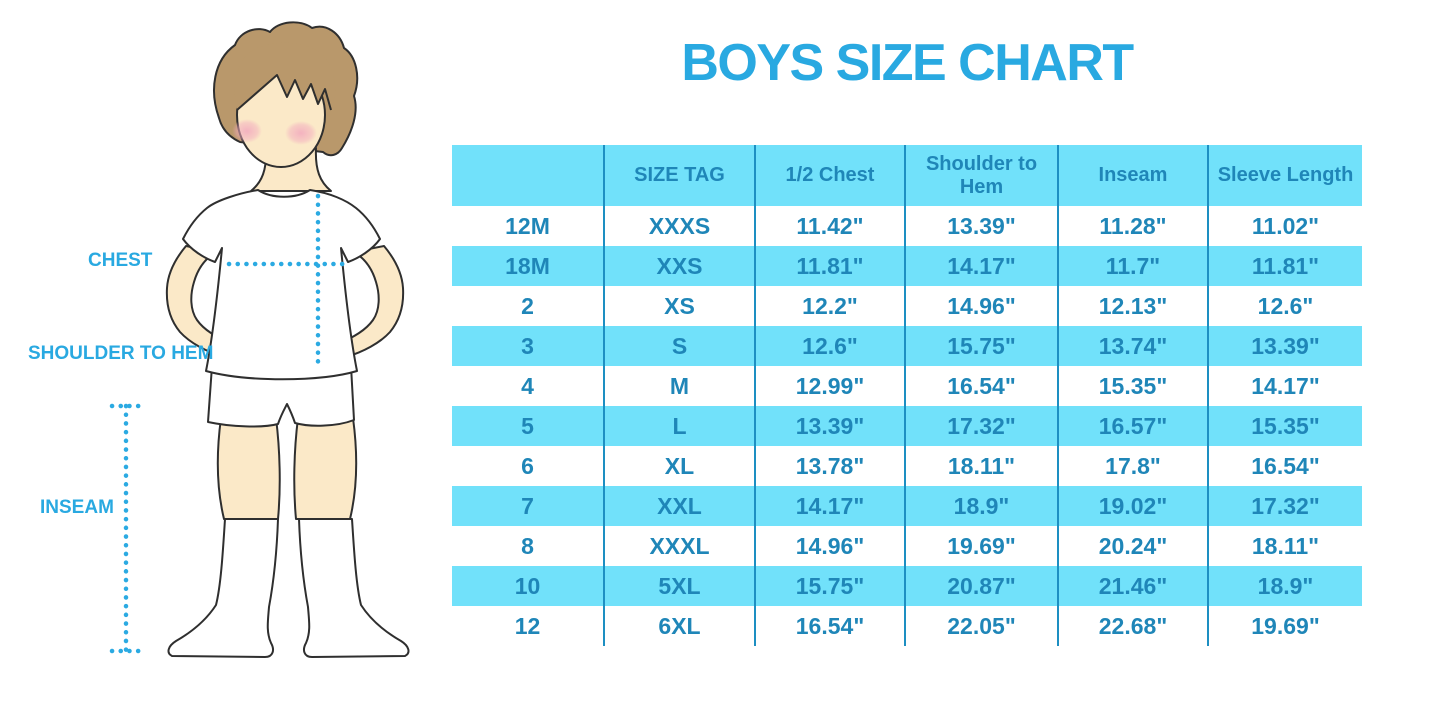 Image resolution: width=1445 pixels, height=723 pixels. What do you see at coordinates (679, 426) in the screenshot?
I see `cell: L` at bounding box center [679, 426].